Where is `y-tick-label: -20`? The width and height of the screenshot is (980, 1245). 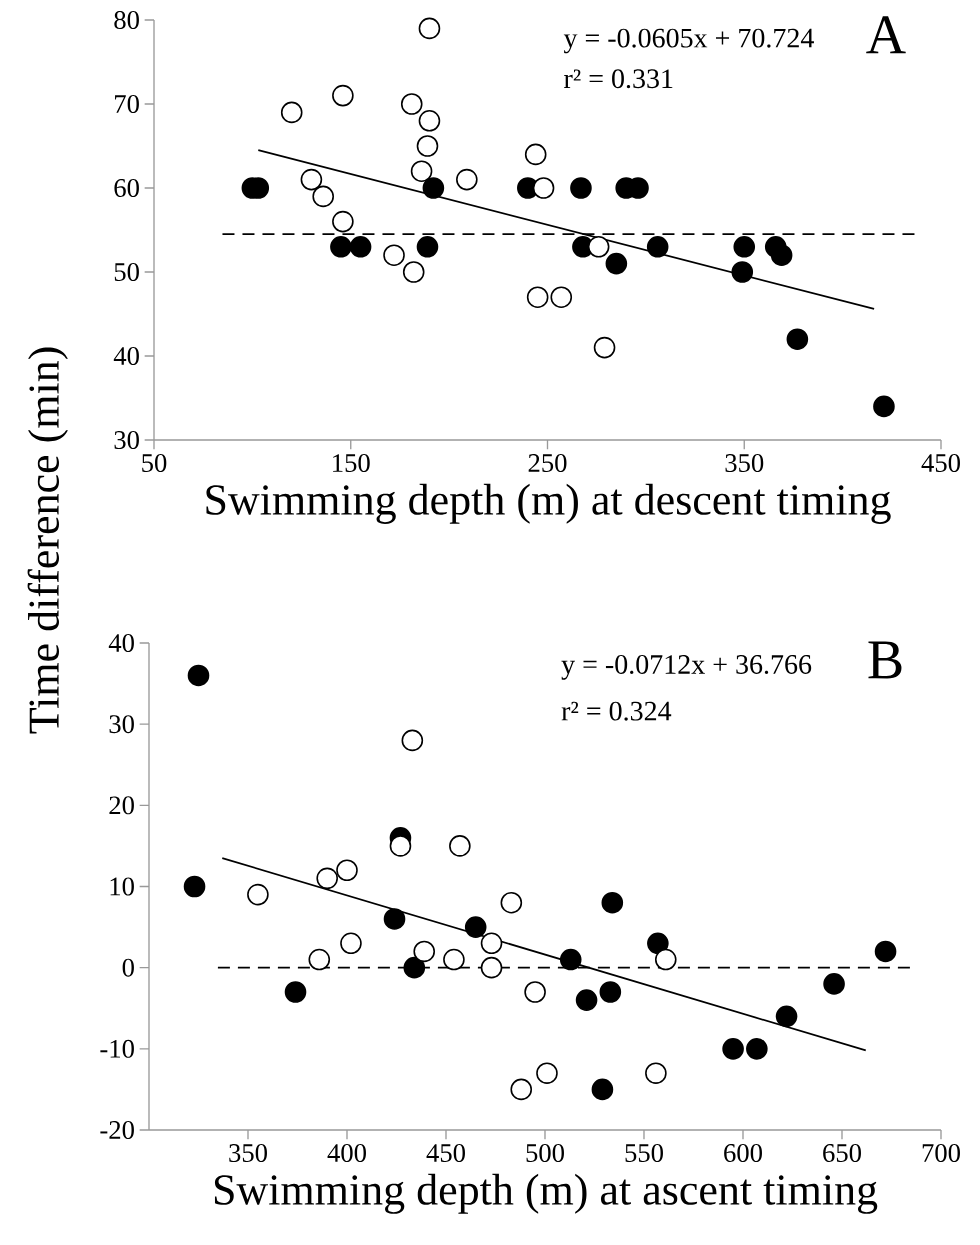 y-tick-label: -20 is located at coordinates (117, 1130).